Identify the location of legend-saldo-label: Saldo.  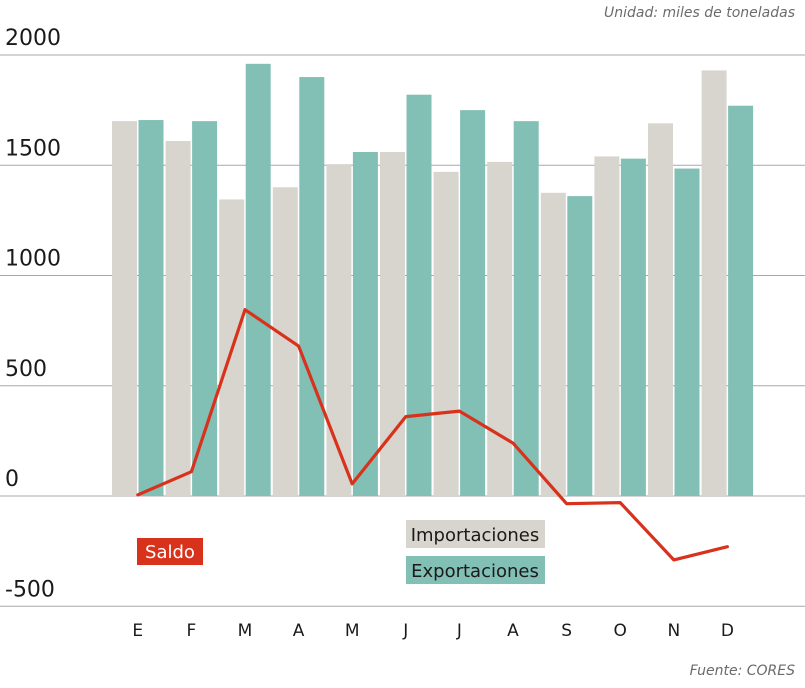
(170, 552).